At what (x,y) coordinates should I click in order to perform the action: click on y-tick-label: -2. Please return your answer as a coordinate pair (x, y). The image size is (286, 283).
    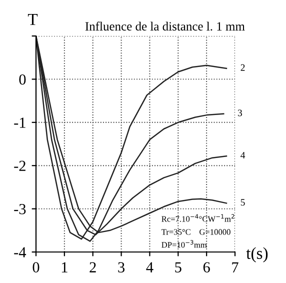
    Looking at the image, I should click on (20, 165).